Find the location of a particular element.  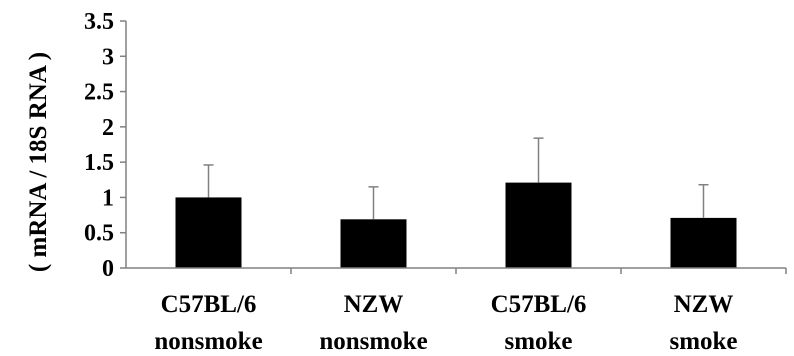

y-tick-label: 1 is located at coordinates (108, 198).